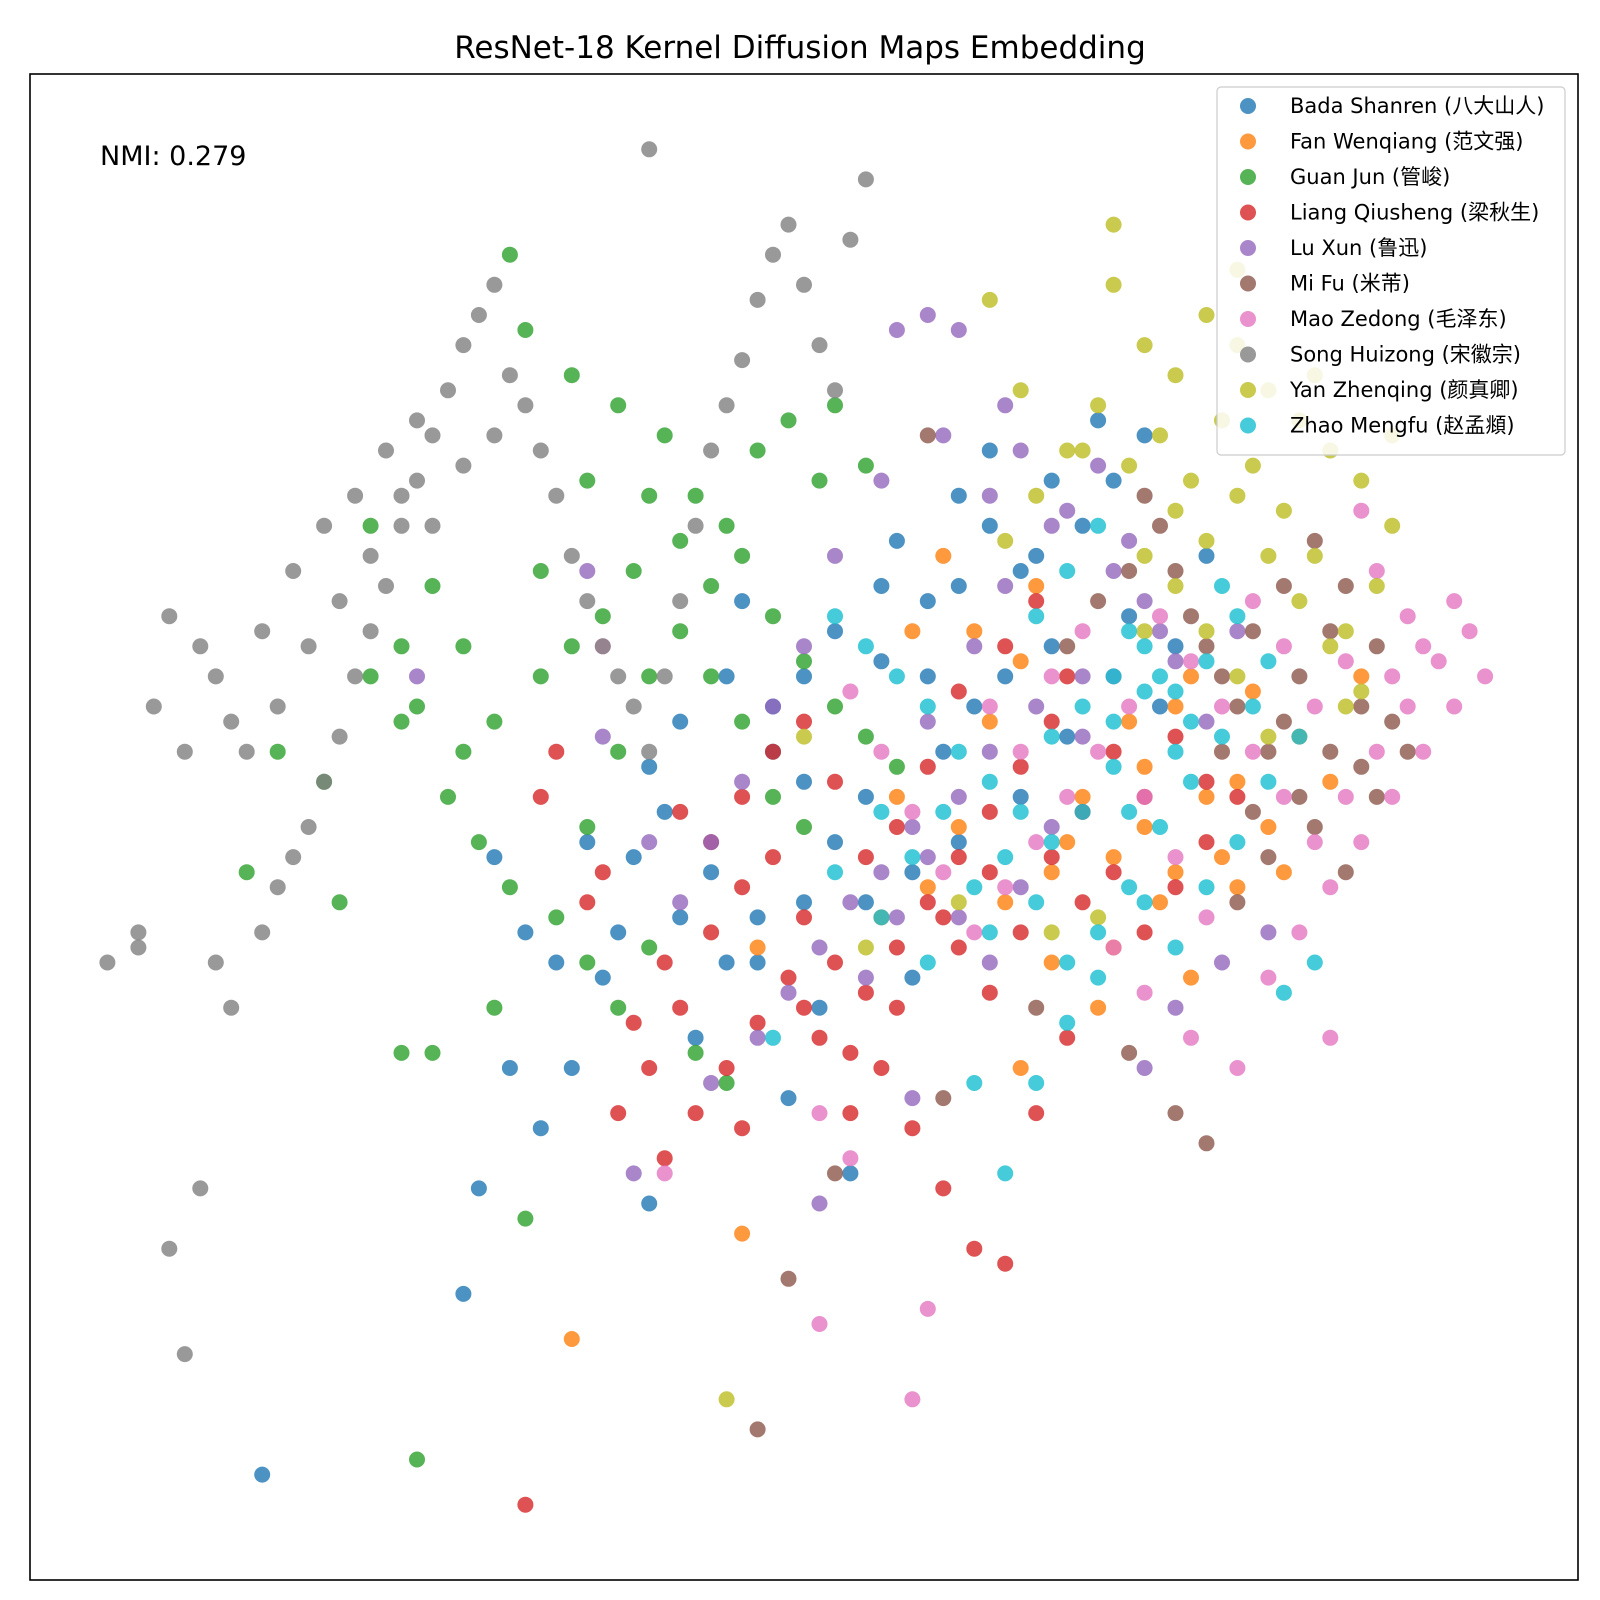 The width and height of the screenshot is (1600, 1600). What do you see at coordinates (1358, 248) in the screenshot?
I see `legend-label: Lu Xun (鲁迅)` at bounding box center [1358, 248].